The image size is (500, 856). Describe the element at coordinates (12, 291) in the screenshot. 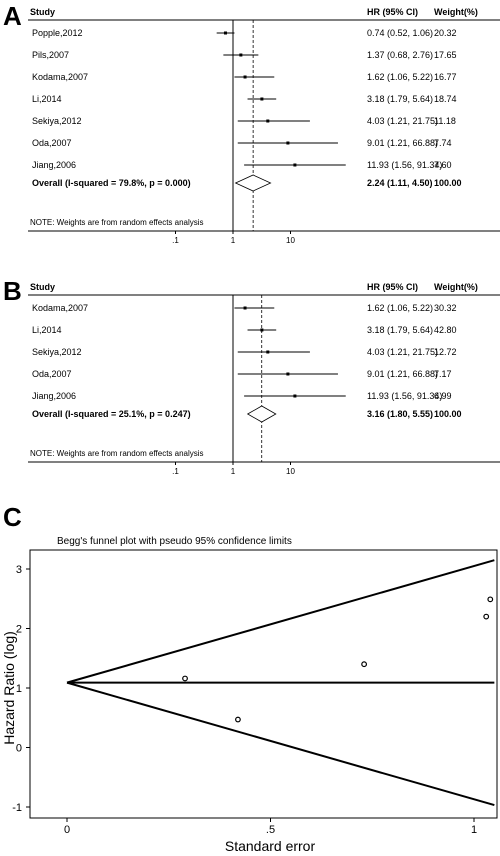

I see `panel-letter-b: B` at that location.